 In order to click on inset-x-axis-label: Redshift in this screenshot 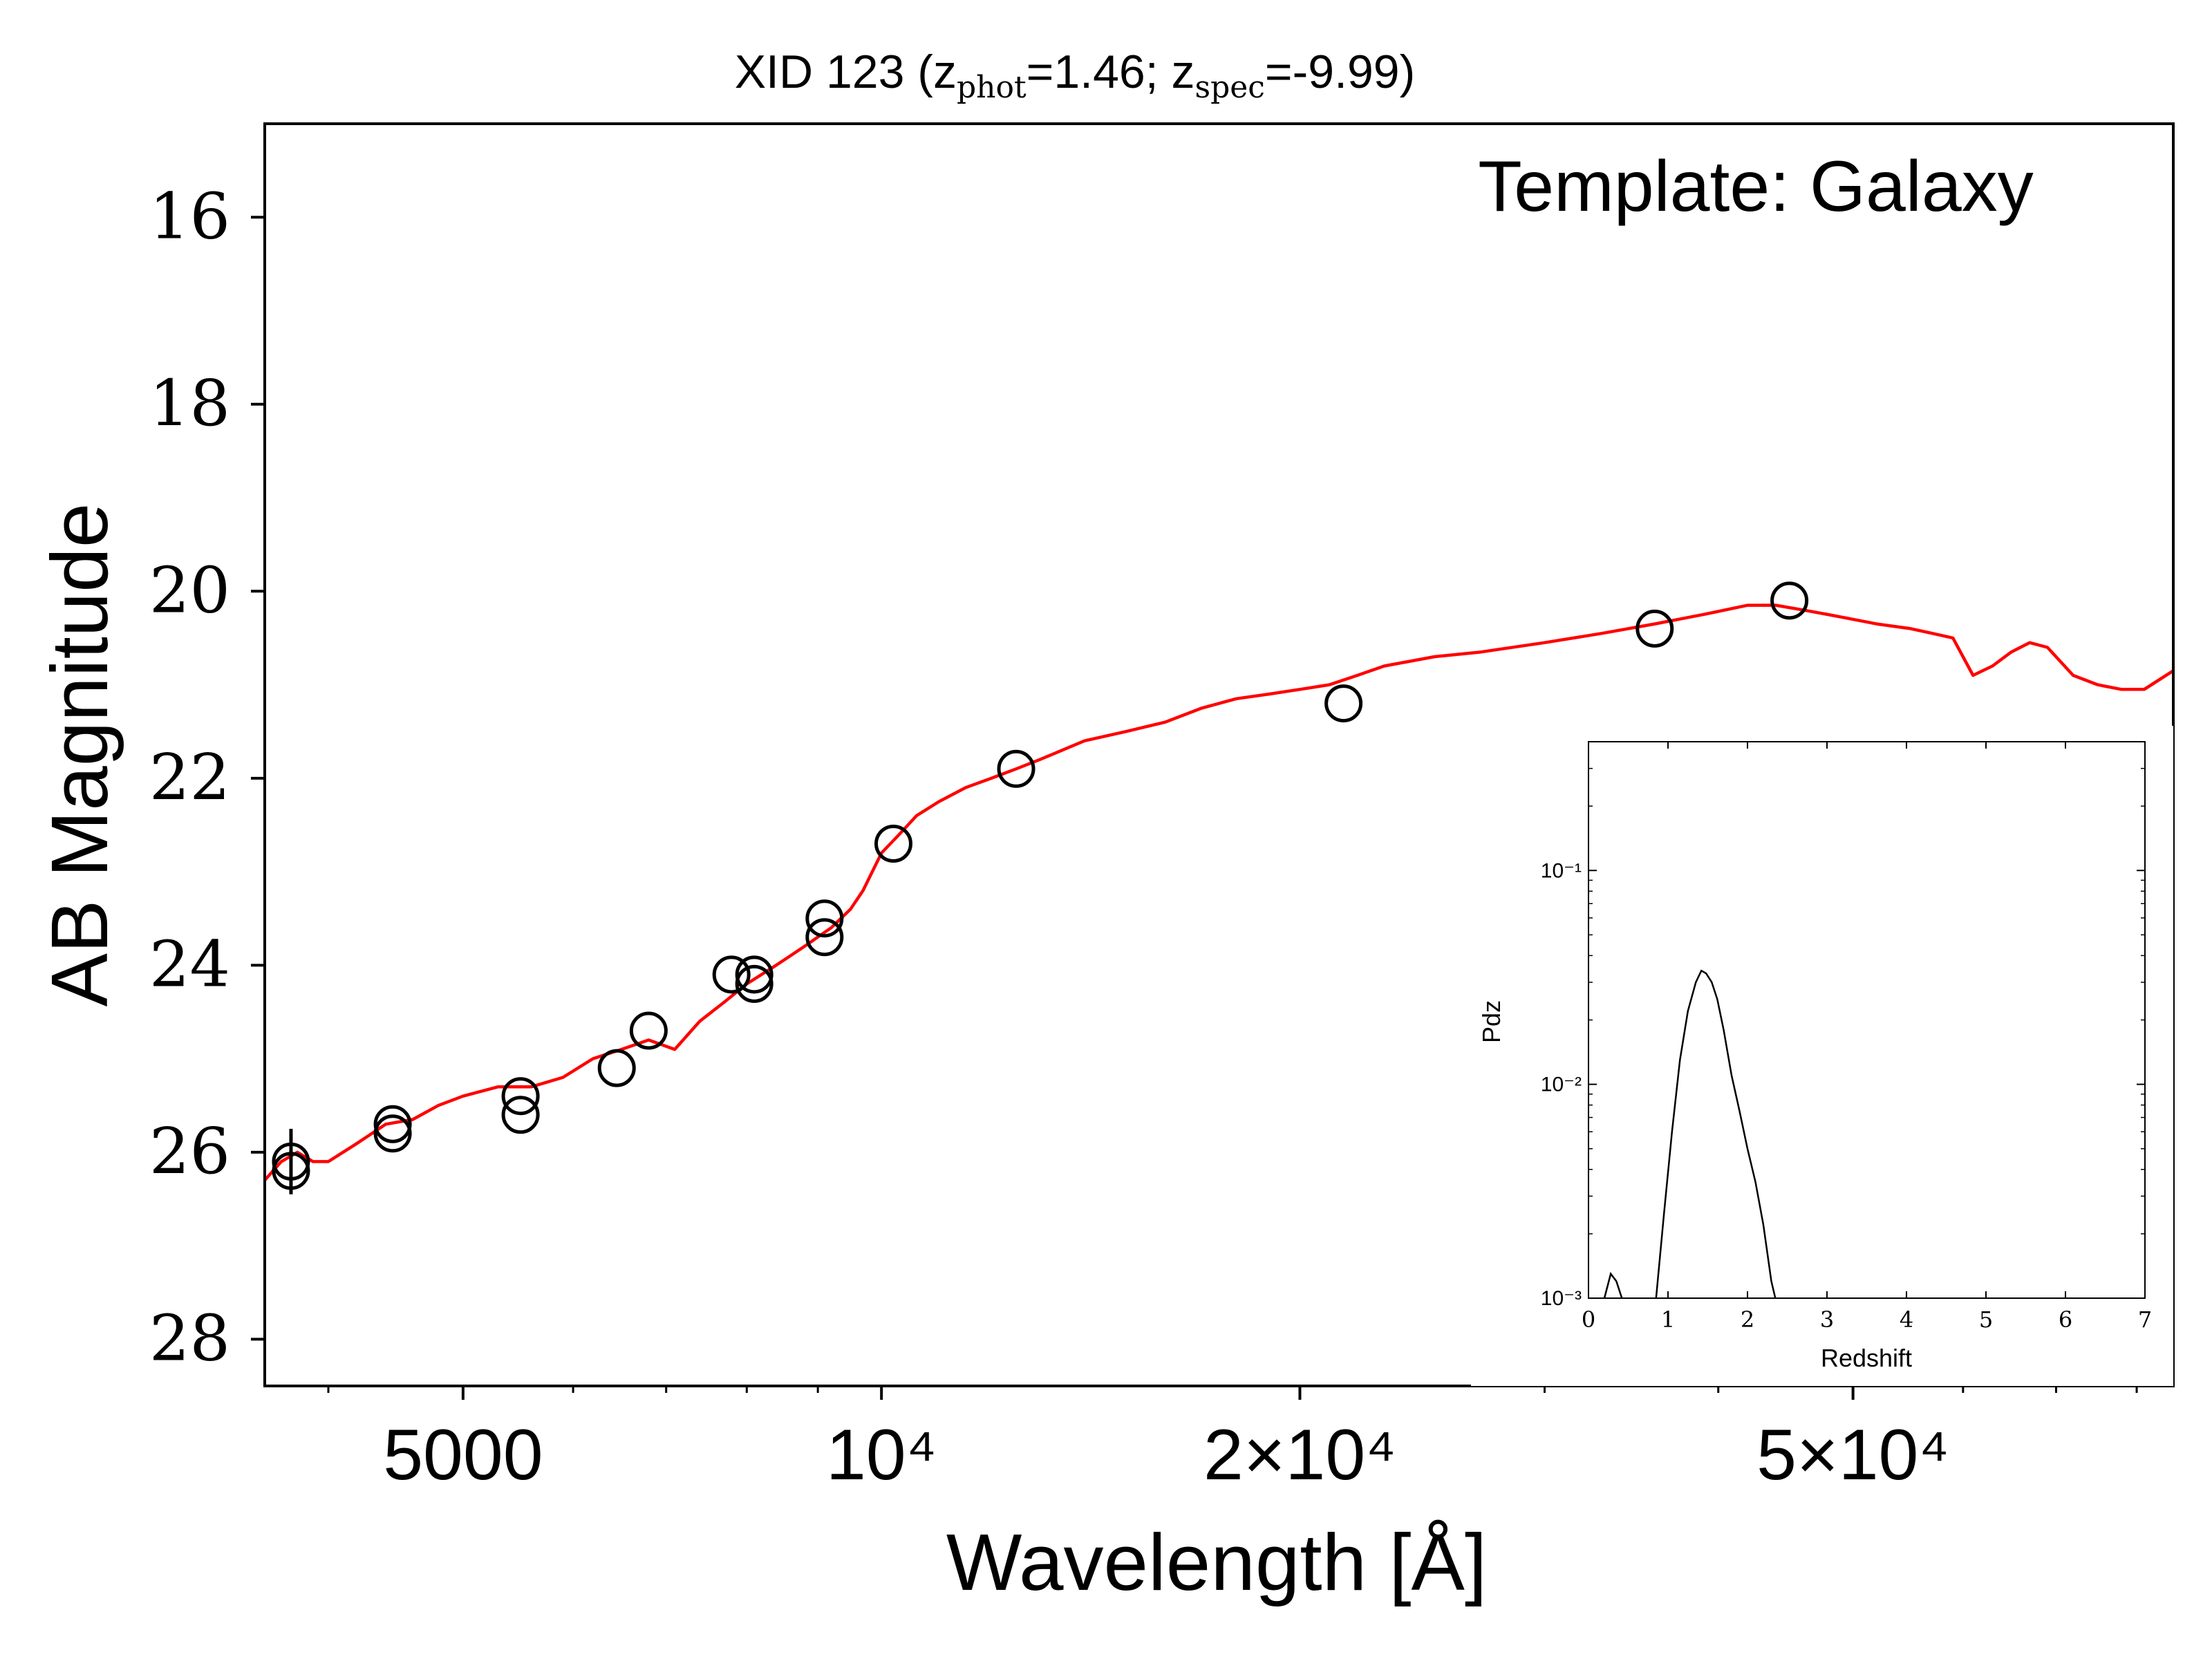, I will do `click(1867, 1358)`.